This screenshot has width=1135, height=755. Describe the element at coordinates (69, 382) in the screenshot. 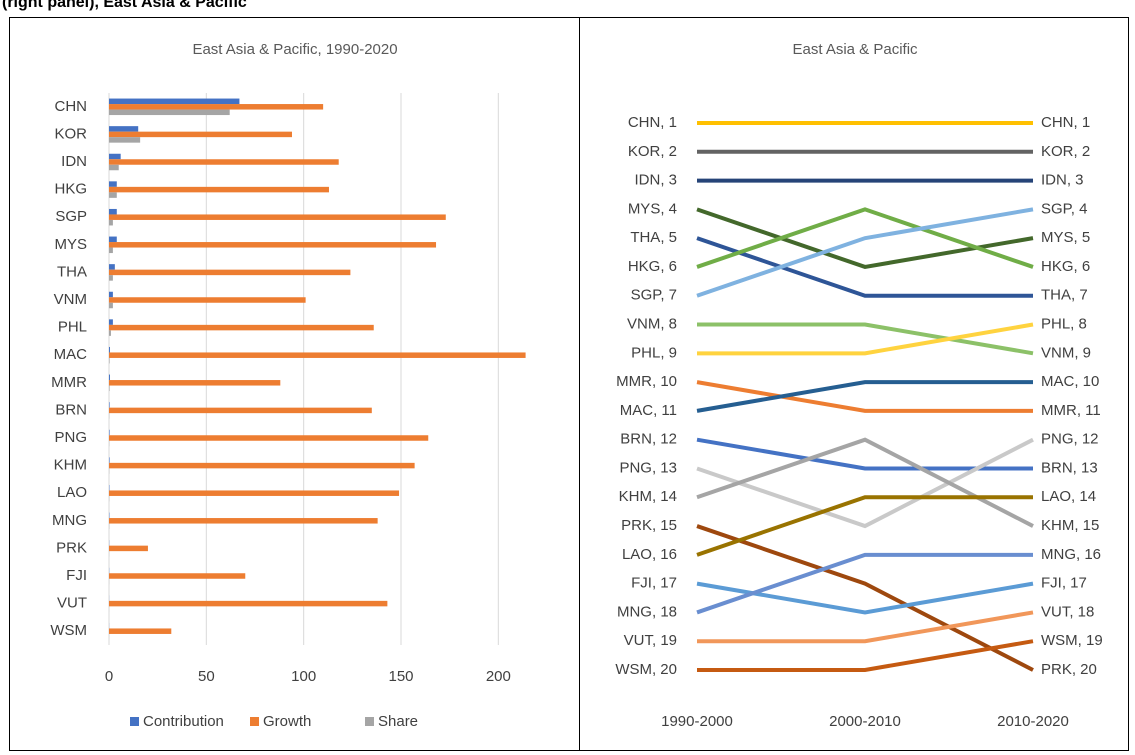

I see `y-tick-label: MMR` at that location.